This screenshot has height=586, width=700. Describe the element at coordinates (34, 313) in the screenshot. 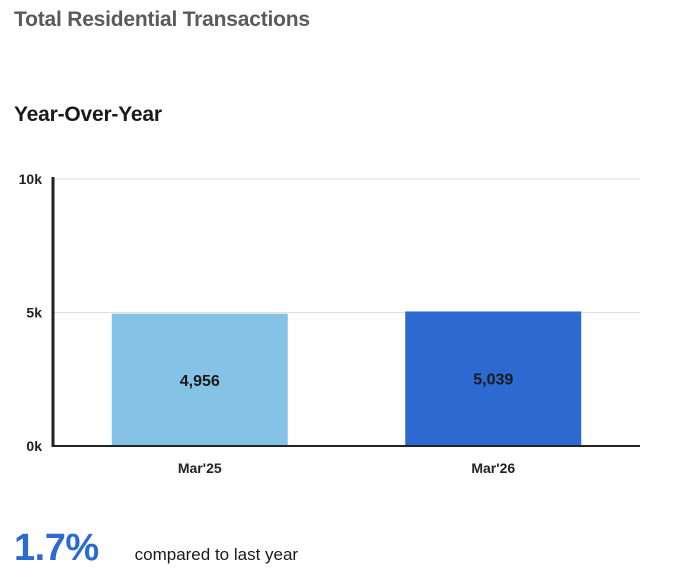

I see `y-tick-label: 5k` at that location.